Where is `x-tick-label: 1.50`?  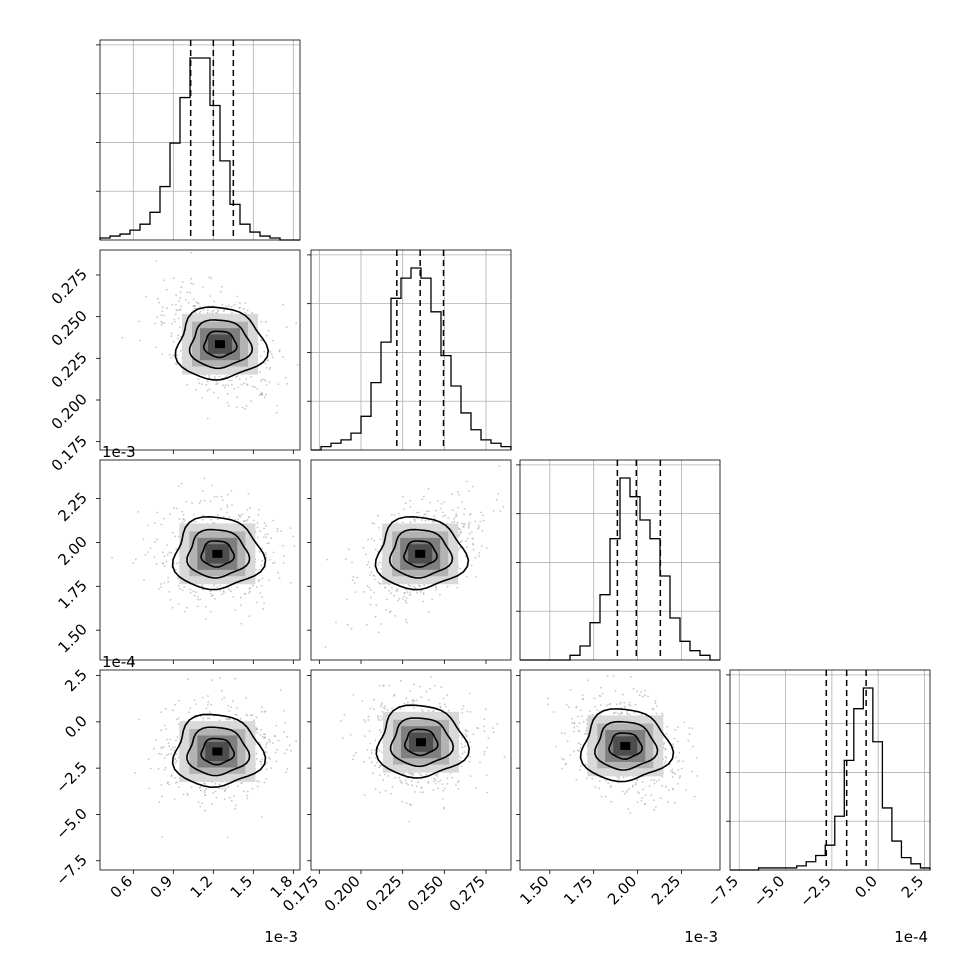 x-tick-label: 1.50 is located at coordinates (534, 890).